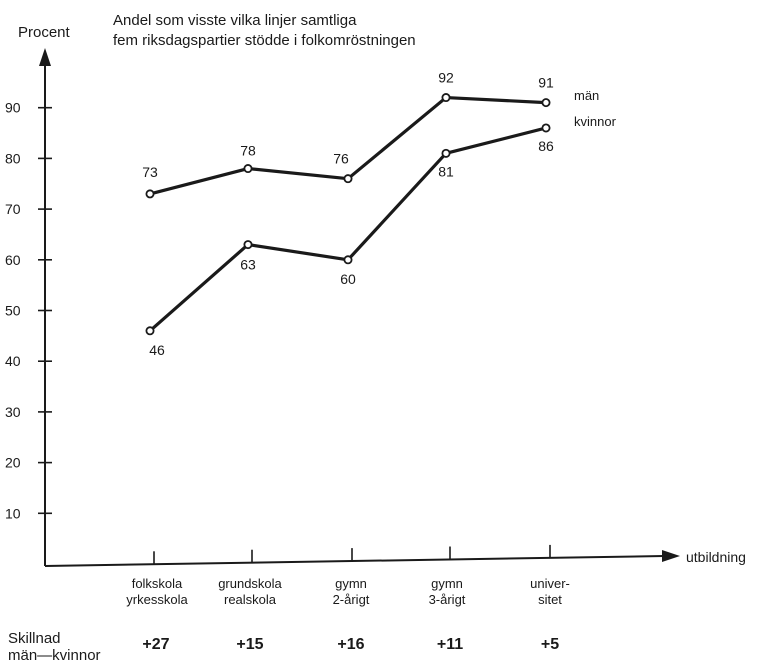 Image resolution: width=766 pixels, height=664 pixels. I want to click on difference-label-line2: män—kvinnor, so click(54, 655).